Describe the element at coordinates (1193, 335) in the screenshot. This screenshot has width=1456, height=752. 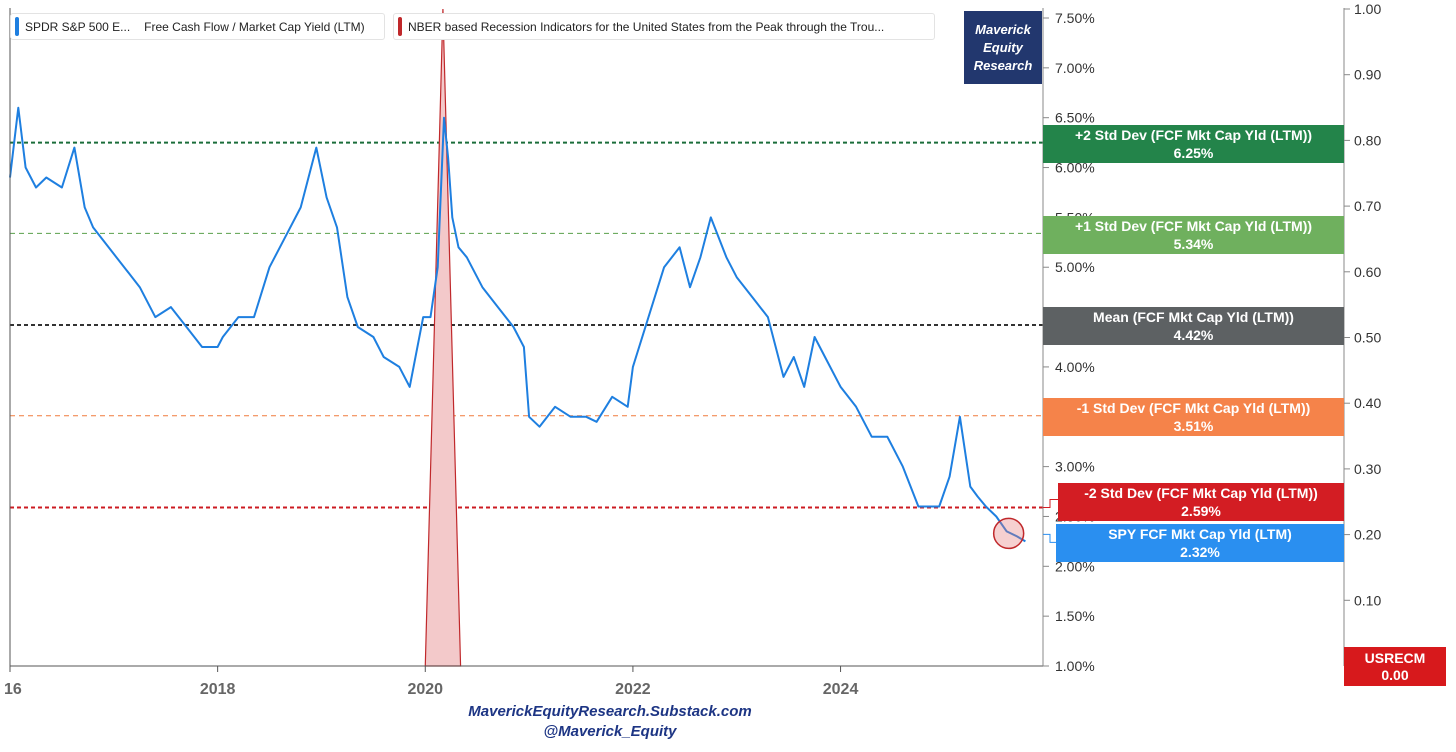
I see `tag-value: 4.42%` at that location.